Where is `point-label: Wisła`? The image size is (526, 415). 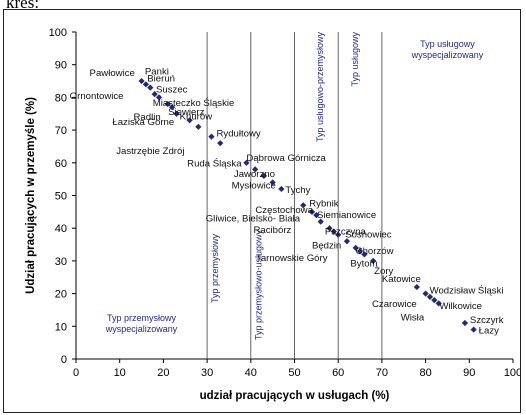
point-label: Wisła is located at coordinates (413, 317).